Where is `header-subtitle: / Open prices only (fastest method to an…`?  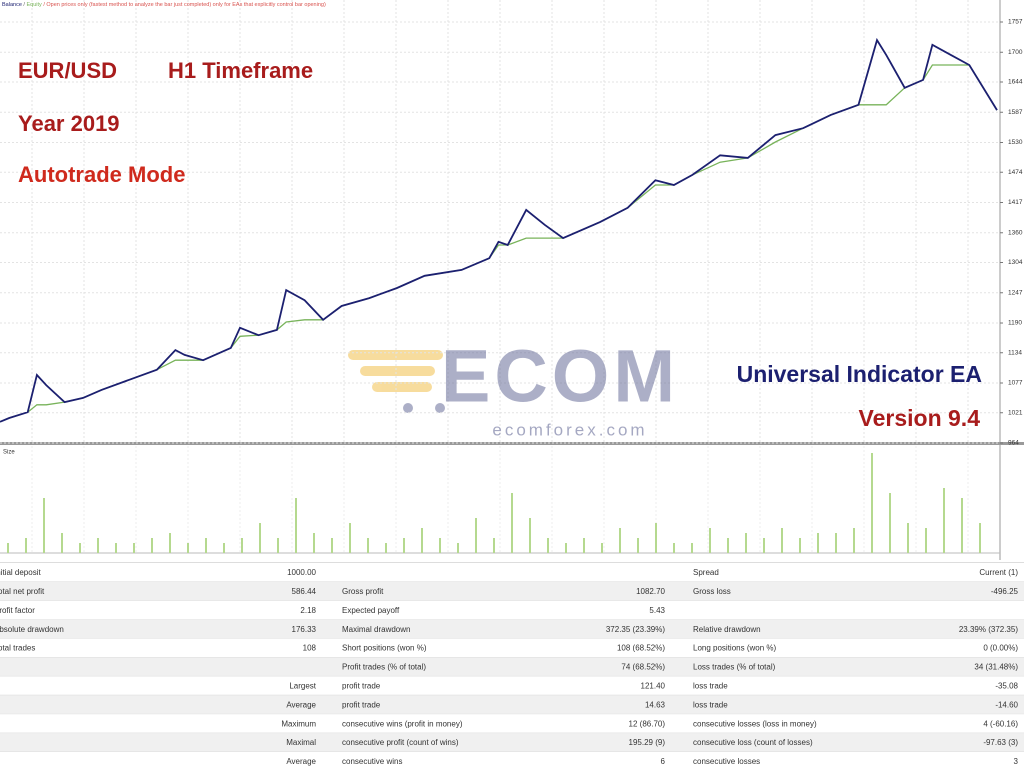
header-subtitle: / Open prices only (fastest method to an… is located at coordinates (184, 5).